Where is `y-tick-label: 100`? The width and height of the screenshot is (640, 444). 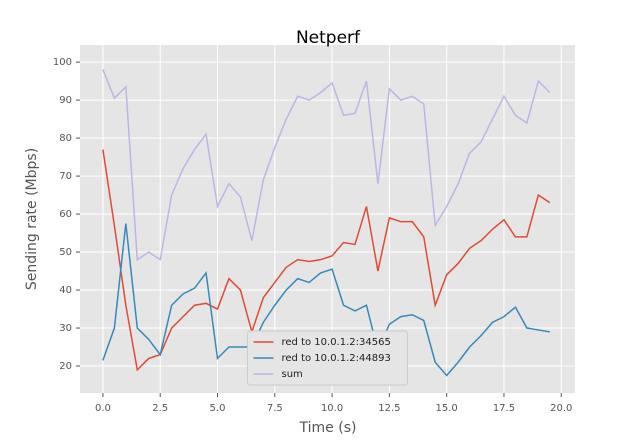
y-tick-label: 100 is located at coordinates (62, 62).